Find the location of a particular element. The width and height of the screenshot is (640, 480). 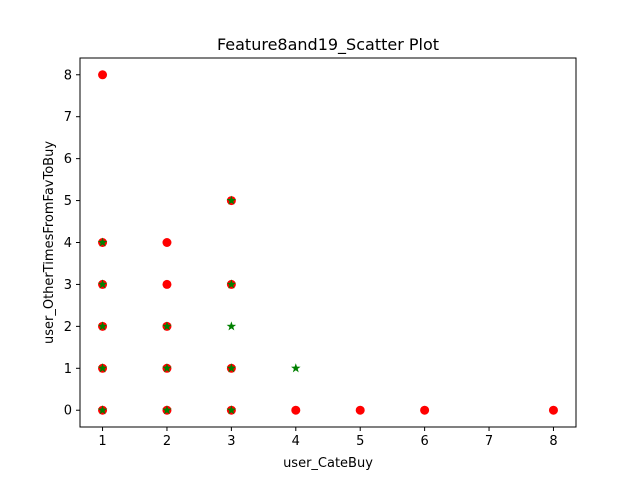

y-tick-label: 3 is located at coordinates (68, 285).